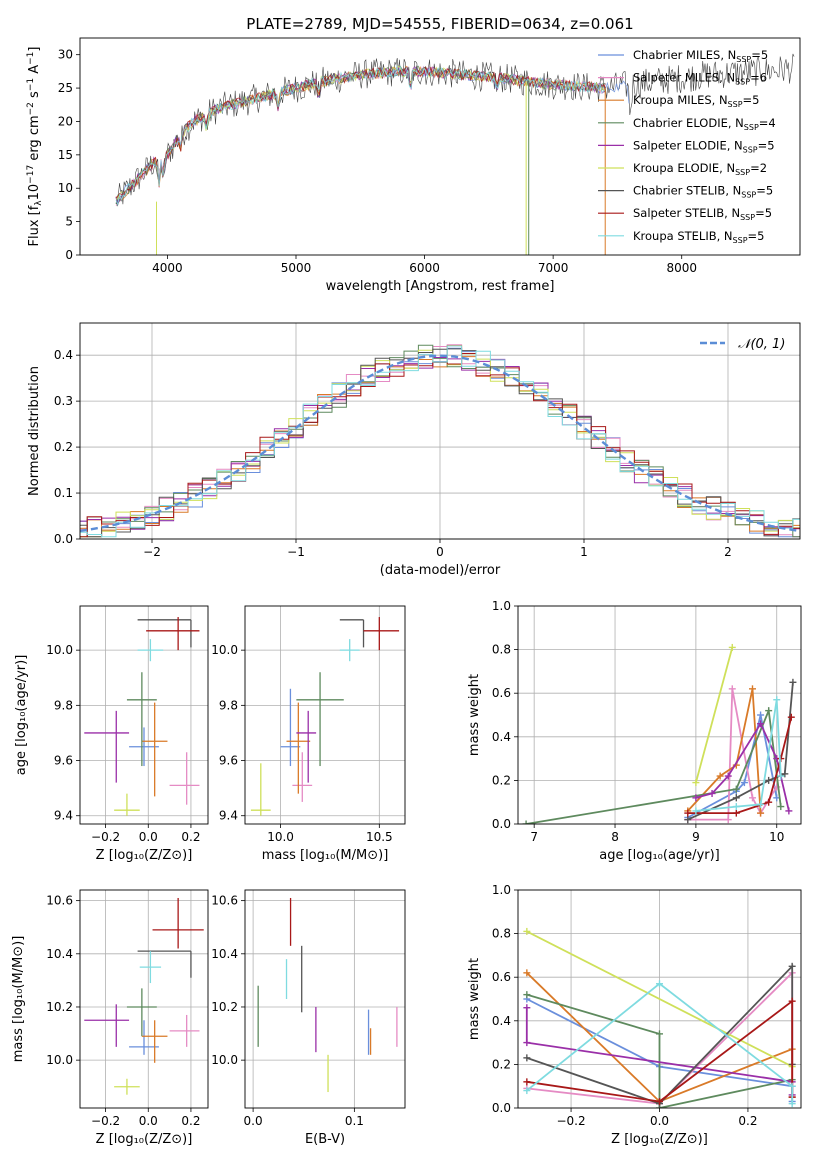 The width and height of the screenshot is (819, 1170). What do you see at coordinates (224, 1007) in the screenshot?
I see `y-tick-label: 10.2` at bounding box center [224, 1007].